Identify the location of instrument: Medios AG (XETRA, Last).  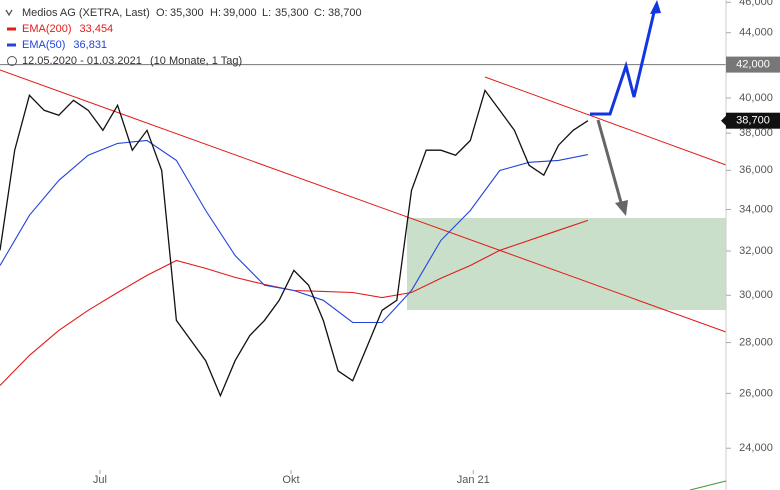
(86, 13).